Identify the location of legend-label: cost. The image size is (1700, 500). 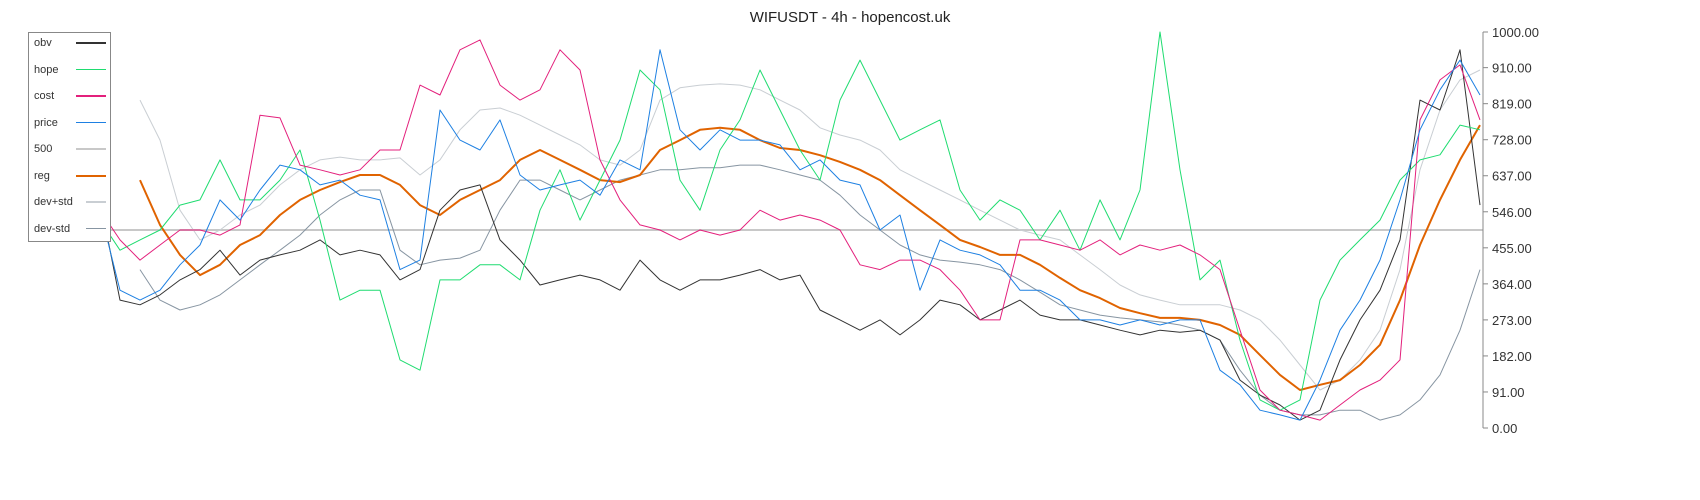
(44, 96).